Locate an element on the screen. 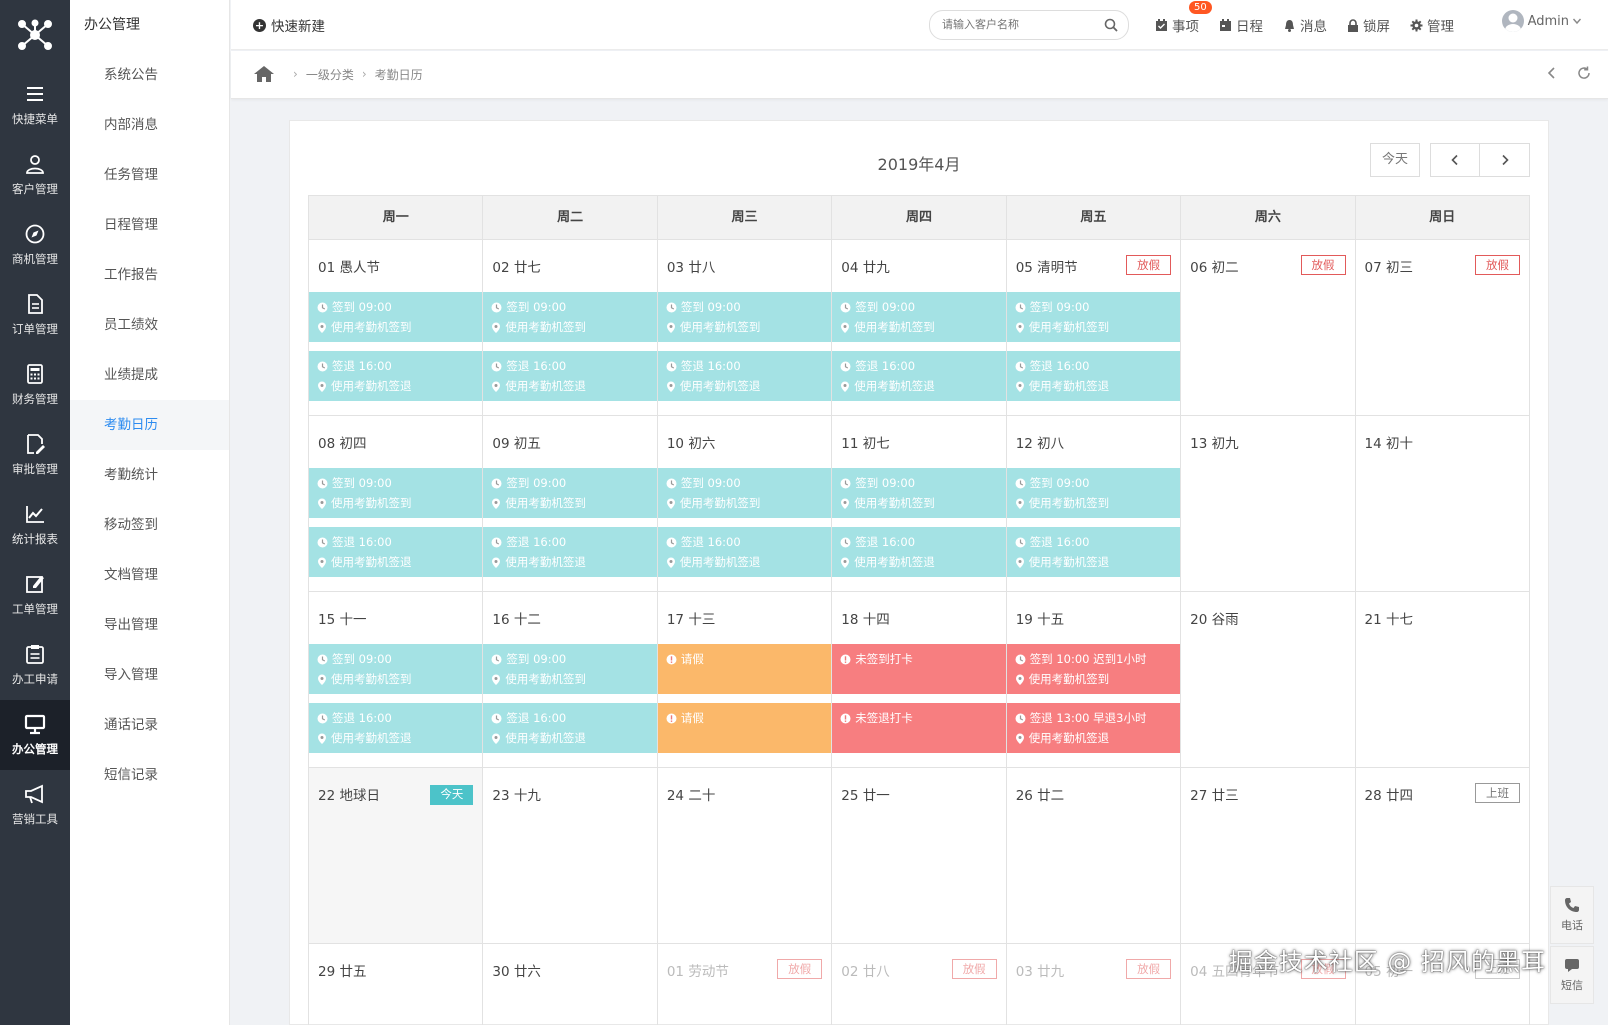  submenu-item: 短信记录 is located at coordinates (131, 775).